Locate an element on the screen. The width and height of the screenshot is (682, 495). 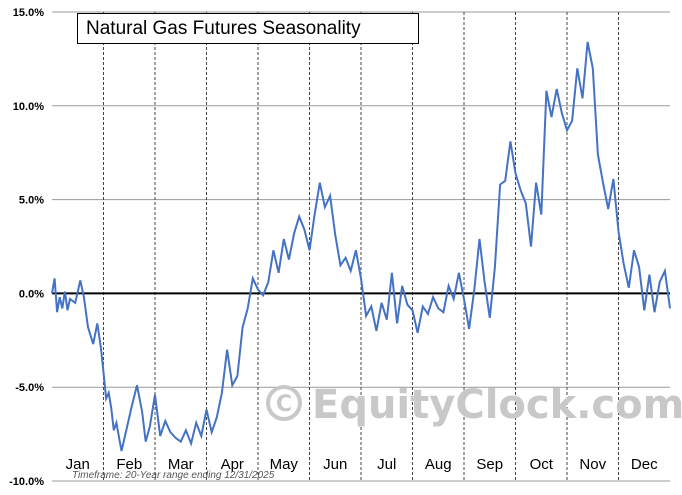
x-tick-label: Nov is located at coordinates (592, 464).